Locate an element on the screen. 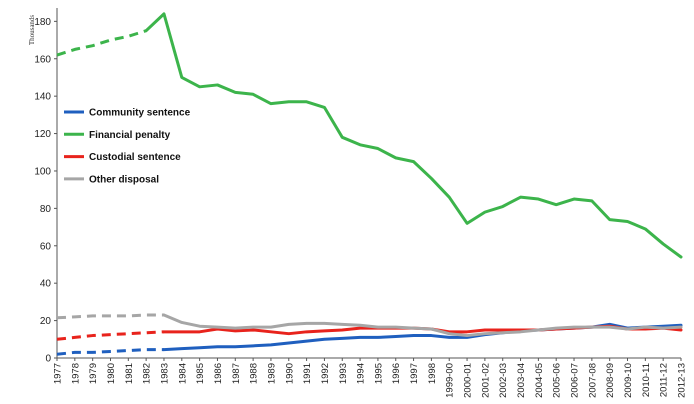  x-tick-label: 2009-10 is located at coordinates (628, 380).